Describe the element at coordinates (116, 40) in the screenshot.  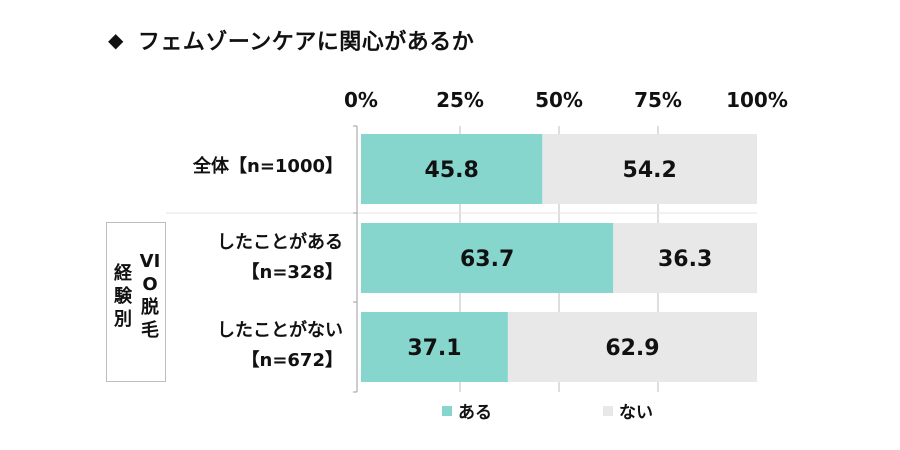
I see `diamond-icon: ◆` at that location.